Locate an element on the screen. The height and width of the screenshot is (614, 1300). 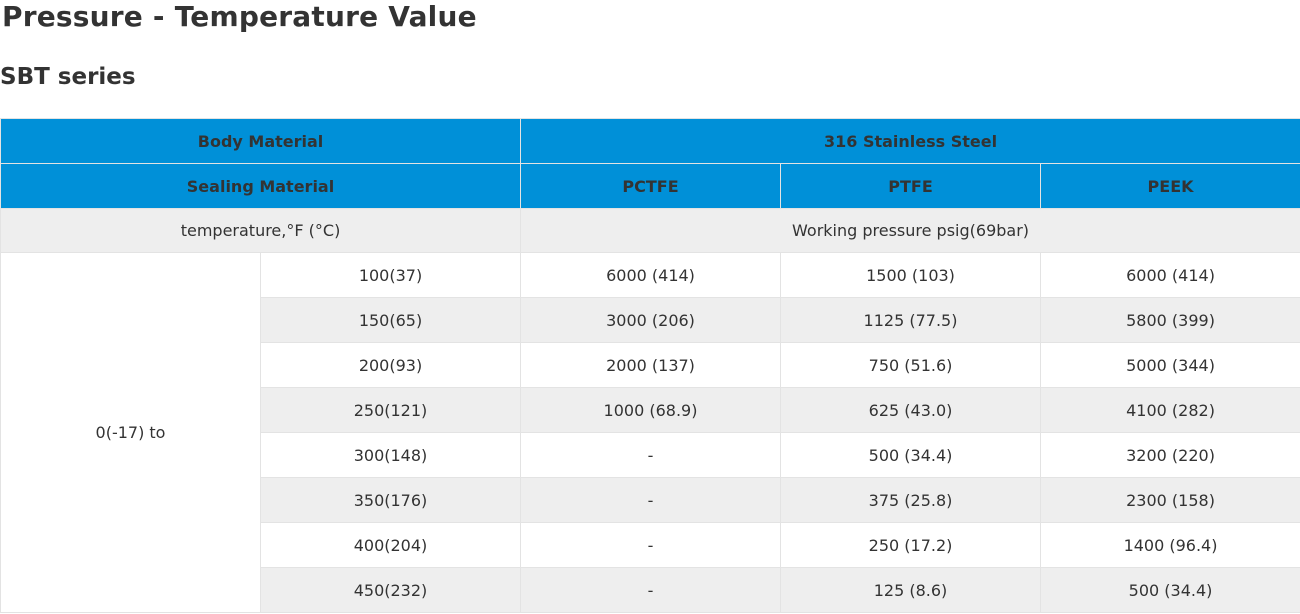
table-row: 300(148) - 500 (34.4) 3200 (220) is located at coordinates (650, 455).